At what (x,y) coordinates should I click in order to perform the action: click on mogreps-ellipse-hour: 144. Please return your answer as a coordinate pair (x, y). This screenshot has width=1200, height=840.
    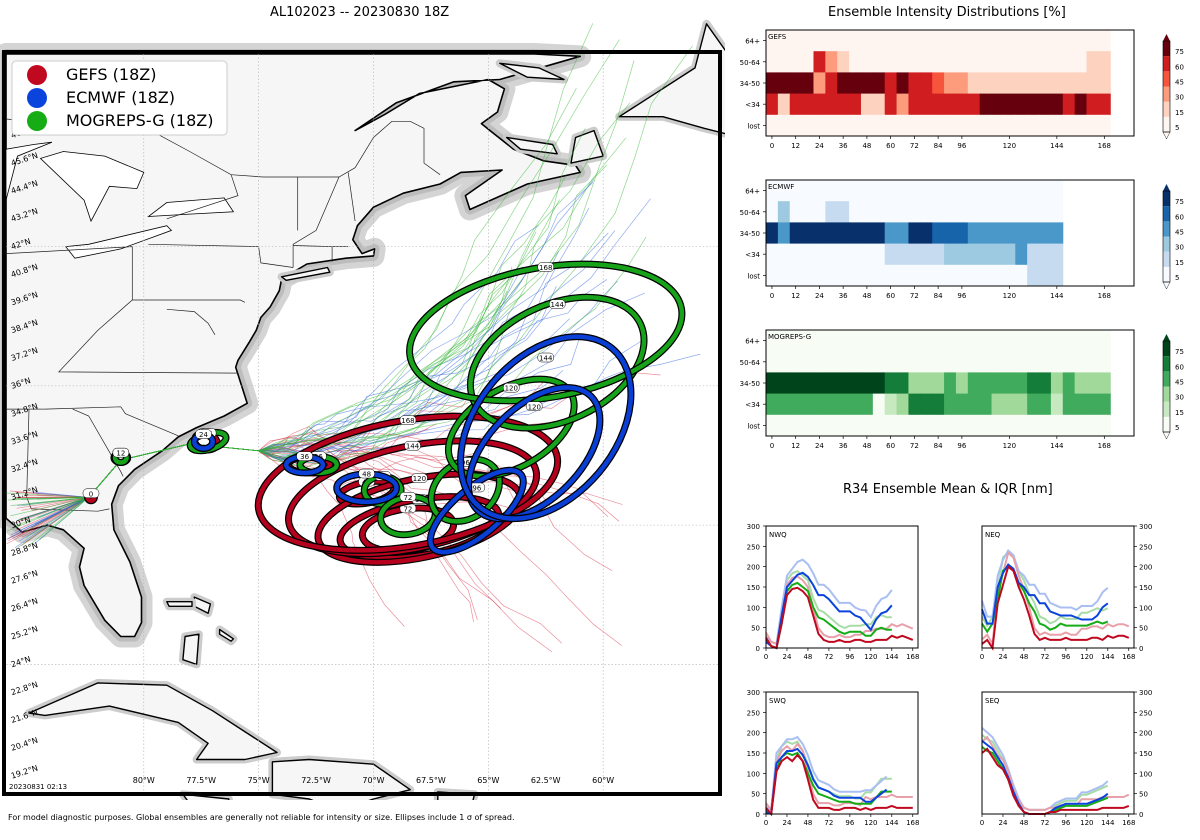
    Looking at the image, I should click on (558, 305).